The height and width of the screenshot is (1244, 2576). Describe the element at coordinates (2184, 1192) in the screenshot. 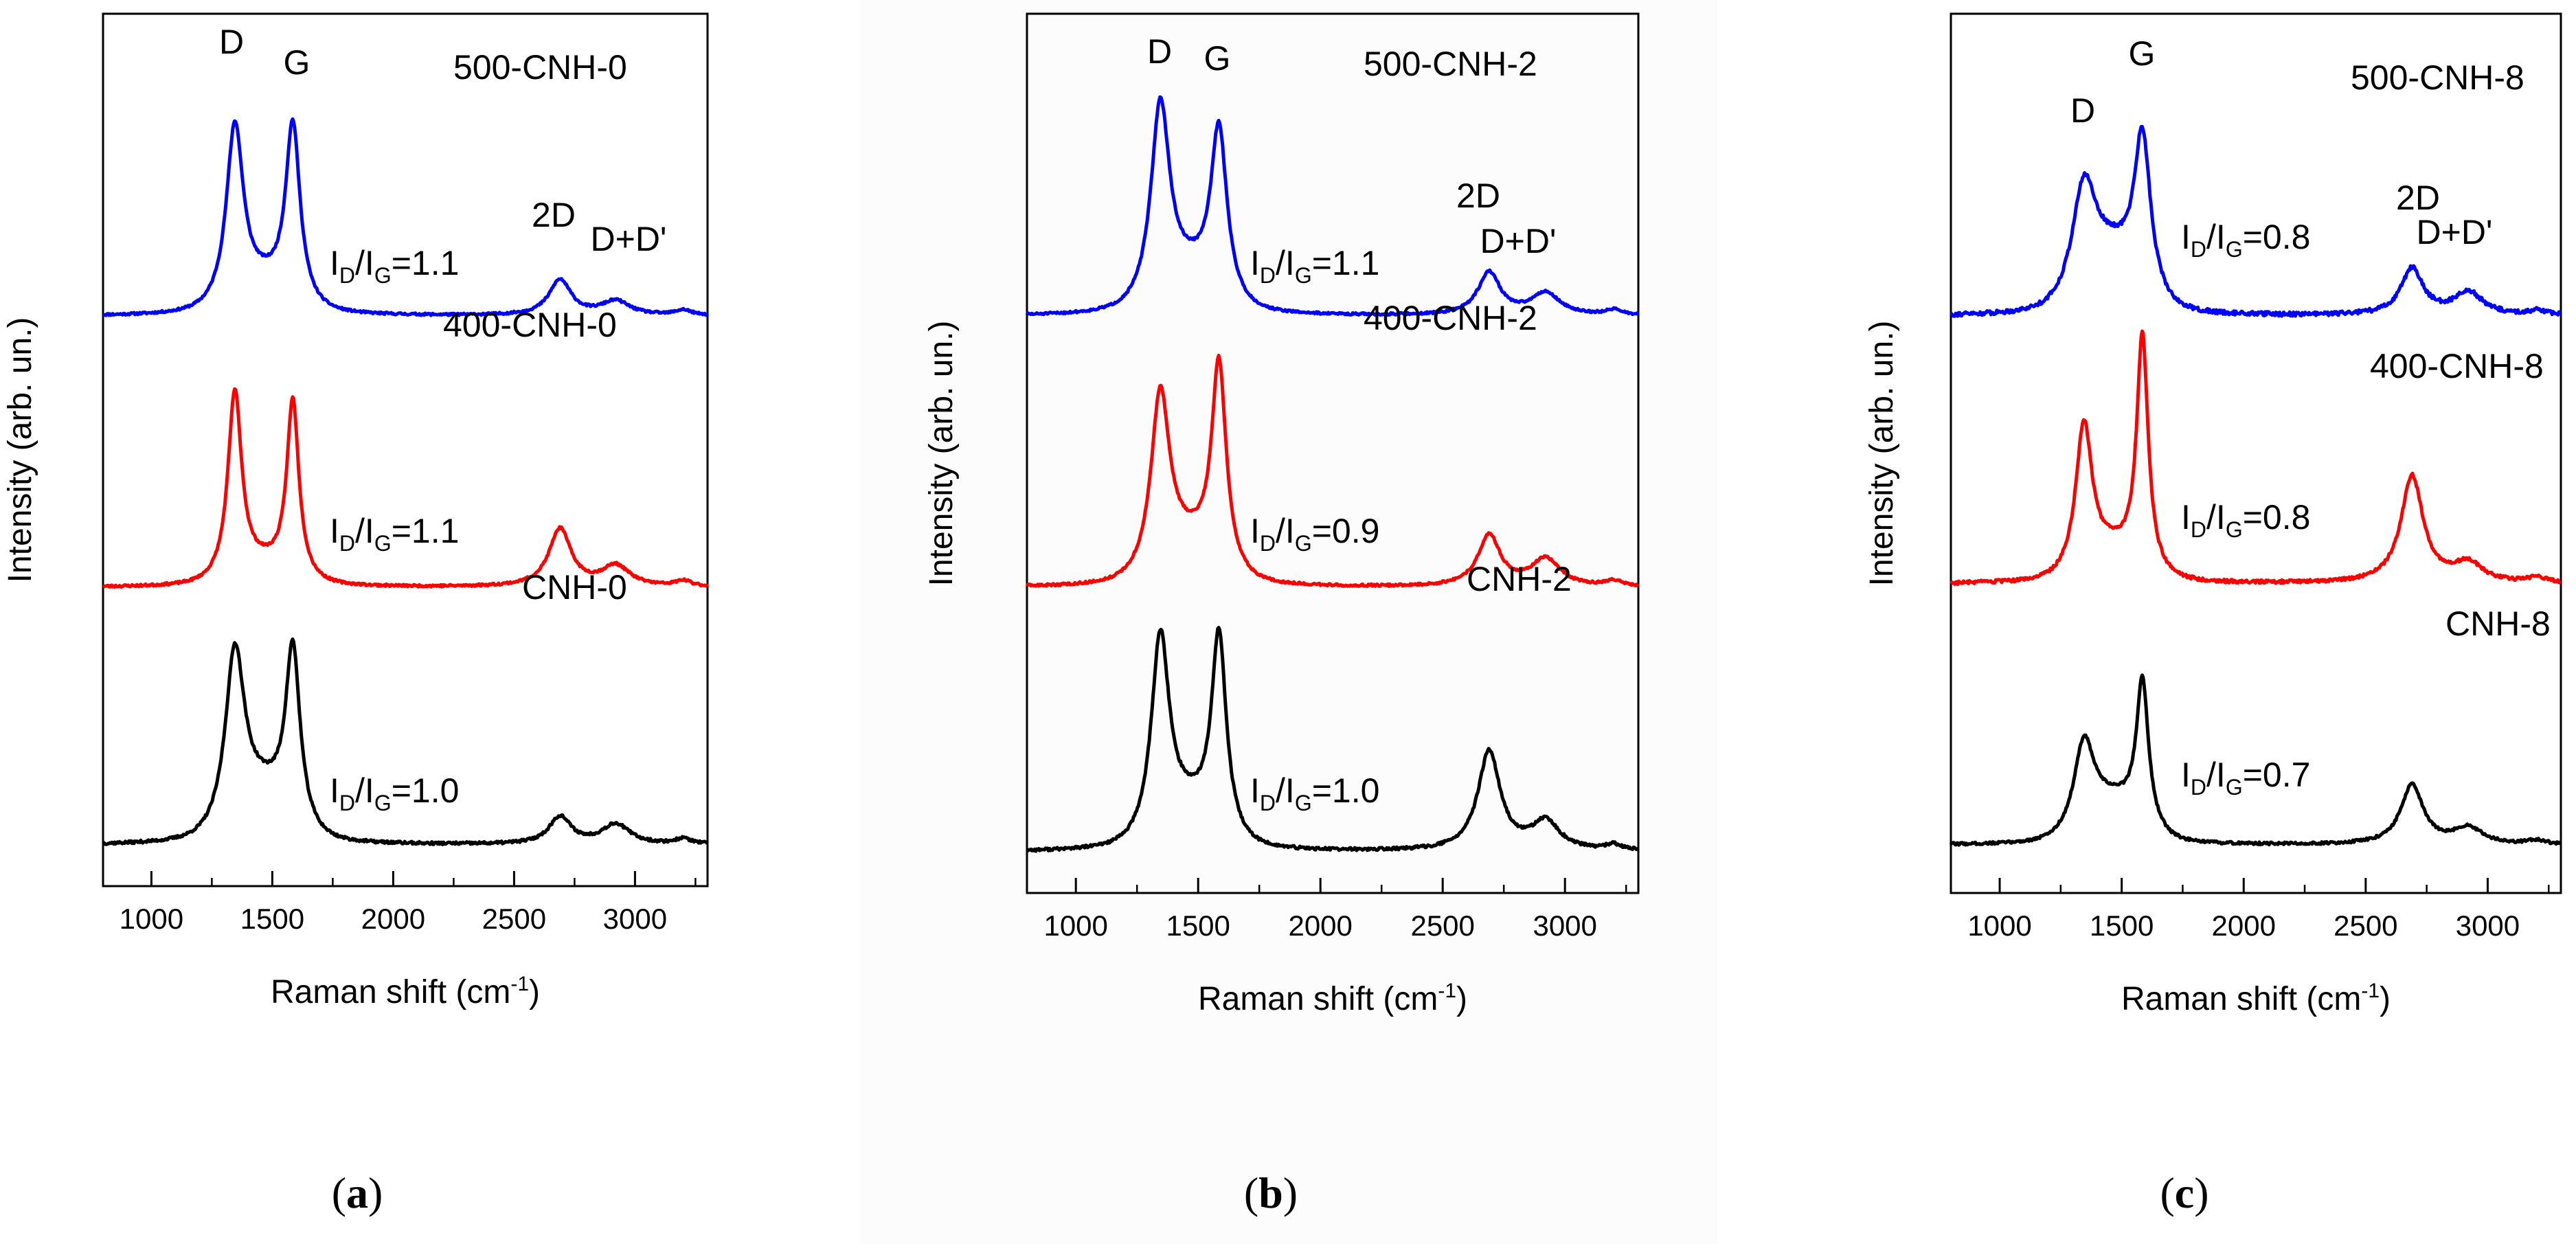

I see `caption-c: (c)` at that location.